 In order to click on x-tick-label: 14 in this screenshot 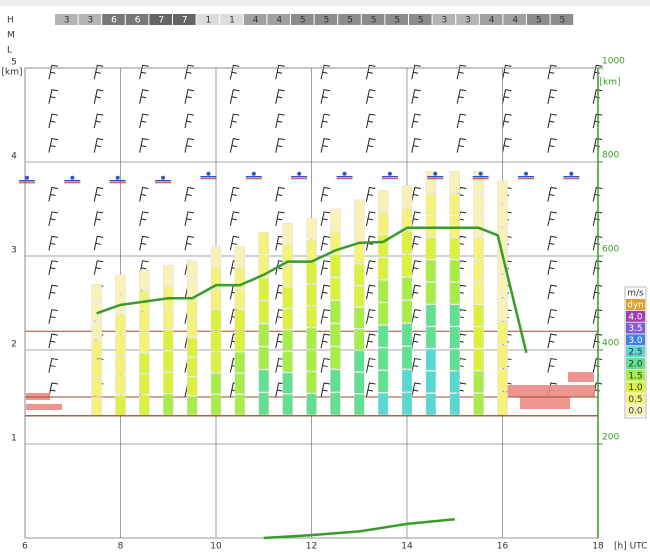, I will do `click(407, 547)`.